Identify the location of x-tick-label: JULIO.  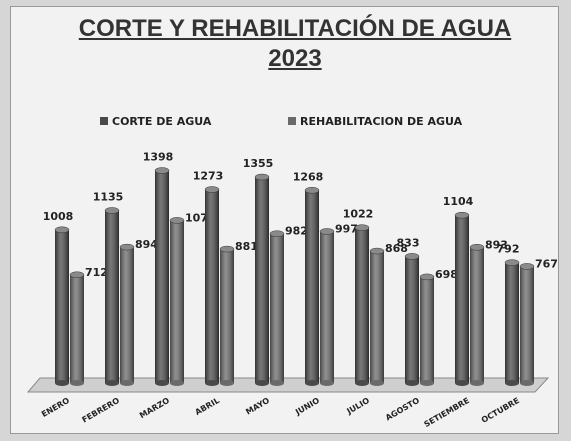
(358, 406).